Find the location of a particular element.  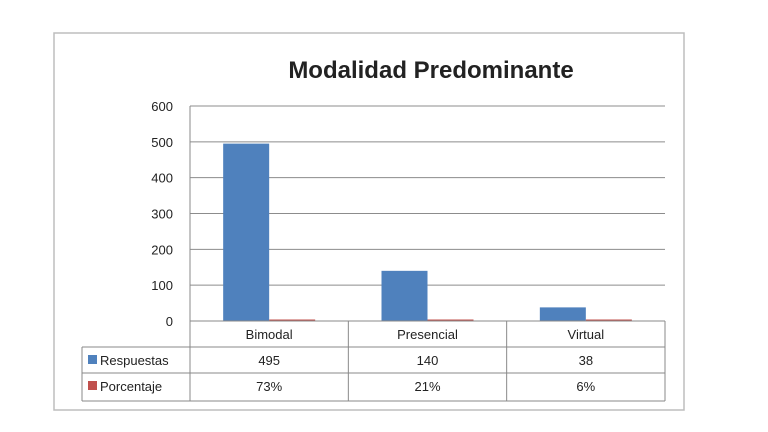

bar-porcentaje-virtual is located at coordinates (608, 320).